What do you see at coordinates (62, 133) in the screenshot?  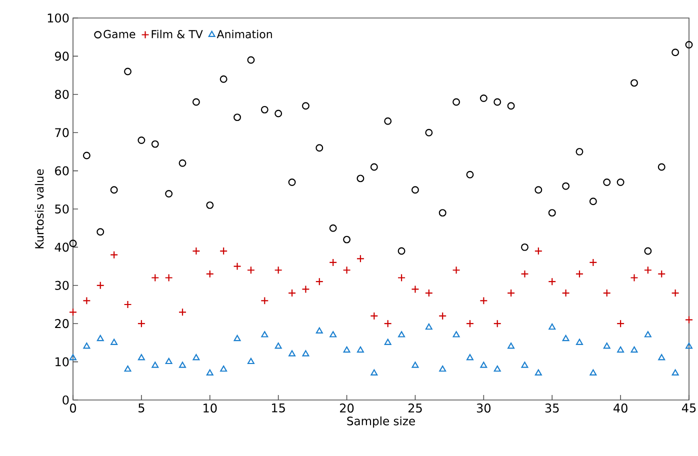 I see `y-tick-label: 70` at bounding box center [62, 133].